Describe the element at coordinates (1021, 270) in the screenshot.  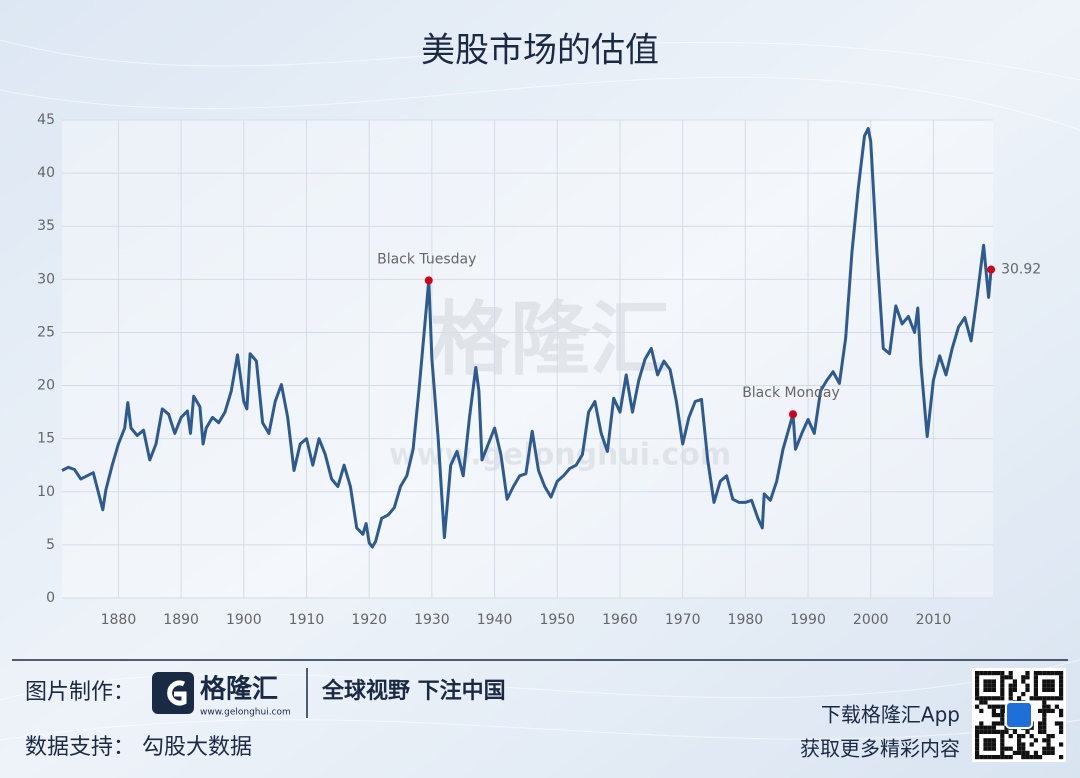
I see `end-label: 30.92` at that location.